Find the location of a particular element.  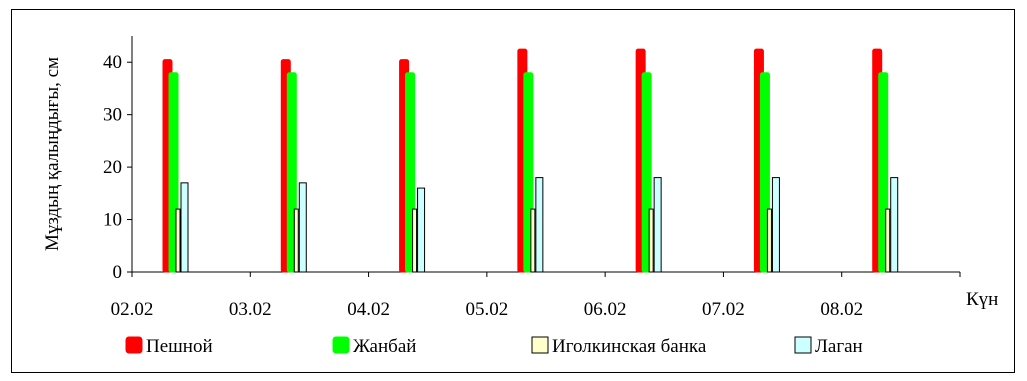

x-tick-label: 07.02 is located at coordinates (723, 309).